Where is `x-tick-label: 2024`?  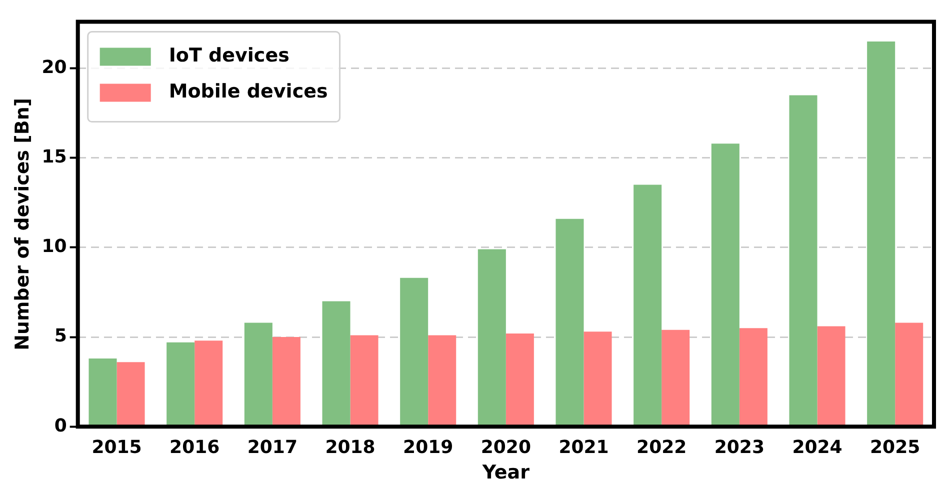
x-tick-label: 2024 is located at coordinates (817, 447).